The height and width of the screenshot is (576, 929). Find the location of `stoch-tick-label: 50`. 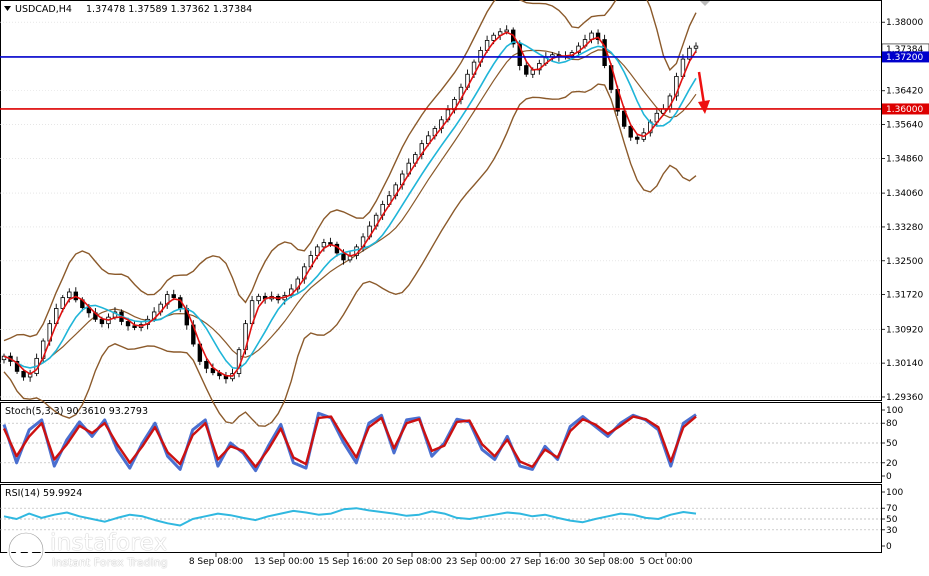

stoch-tick-label: 50 is located at coordinates (892, 444).